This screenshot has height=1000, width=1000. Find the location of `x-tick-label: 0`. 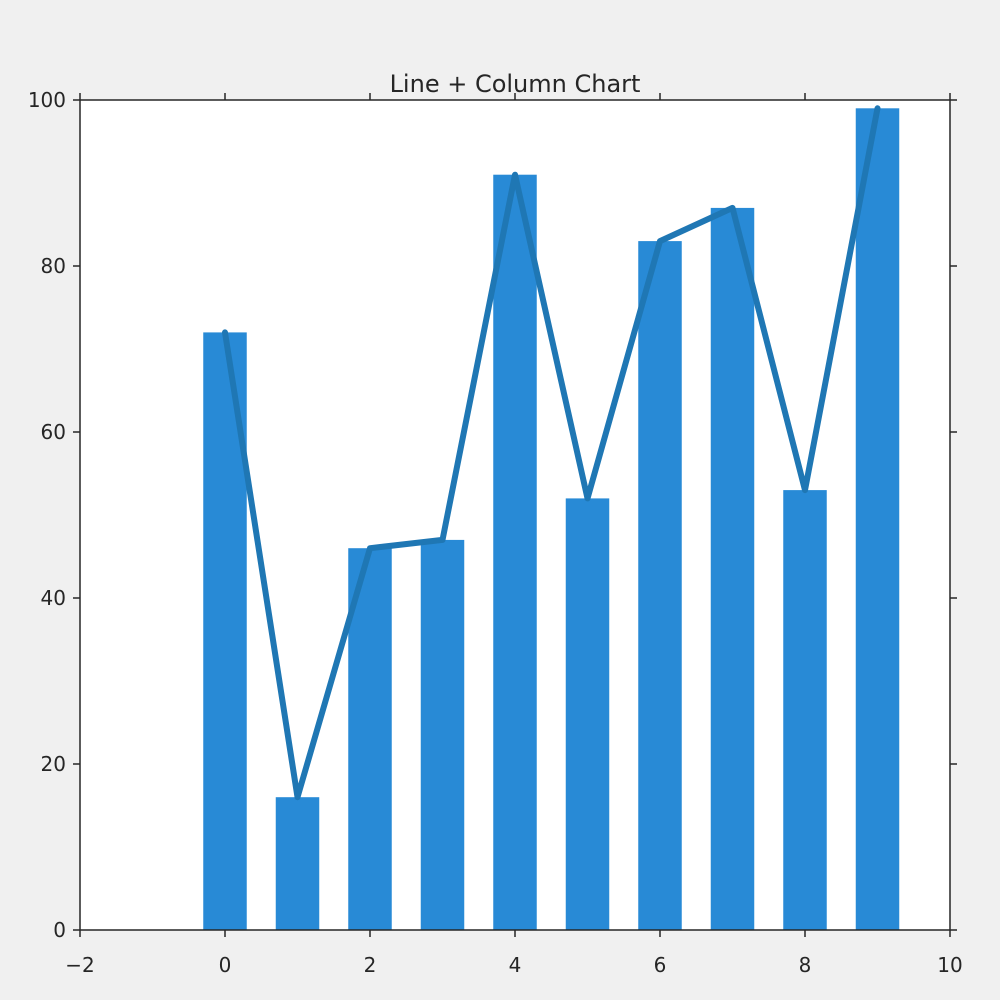

x-tick-label: 0 is located at coordinates (225, 965).